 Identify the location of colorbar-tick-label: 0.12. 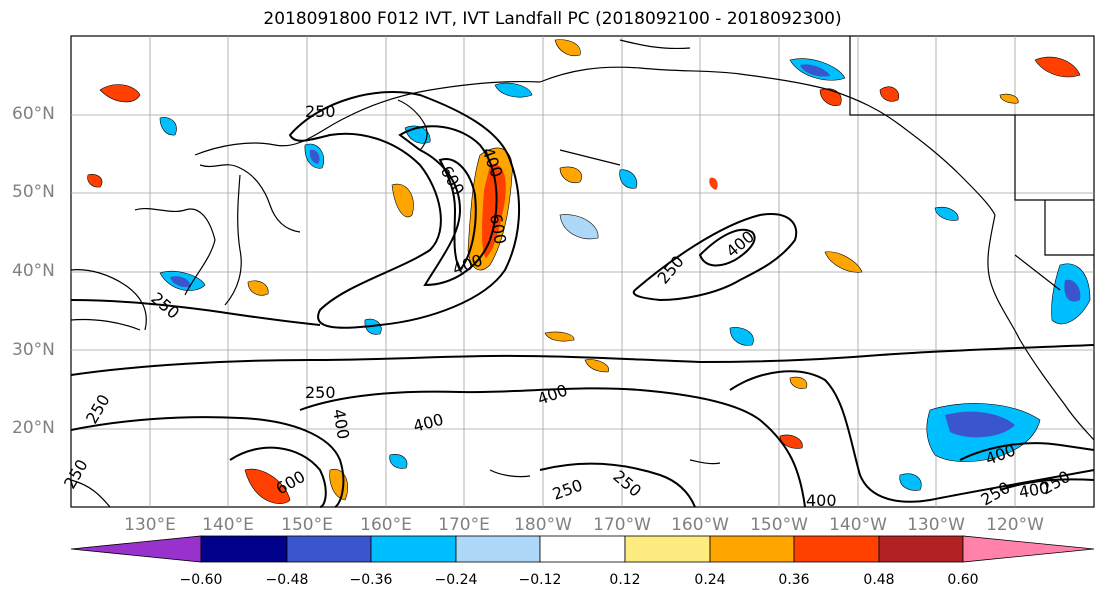
(625, 580).